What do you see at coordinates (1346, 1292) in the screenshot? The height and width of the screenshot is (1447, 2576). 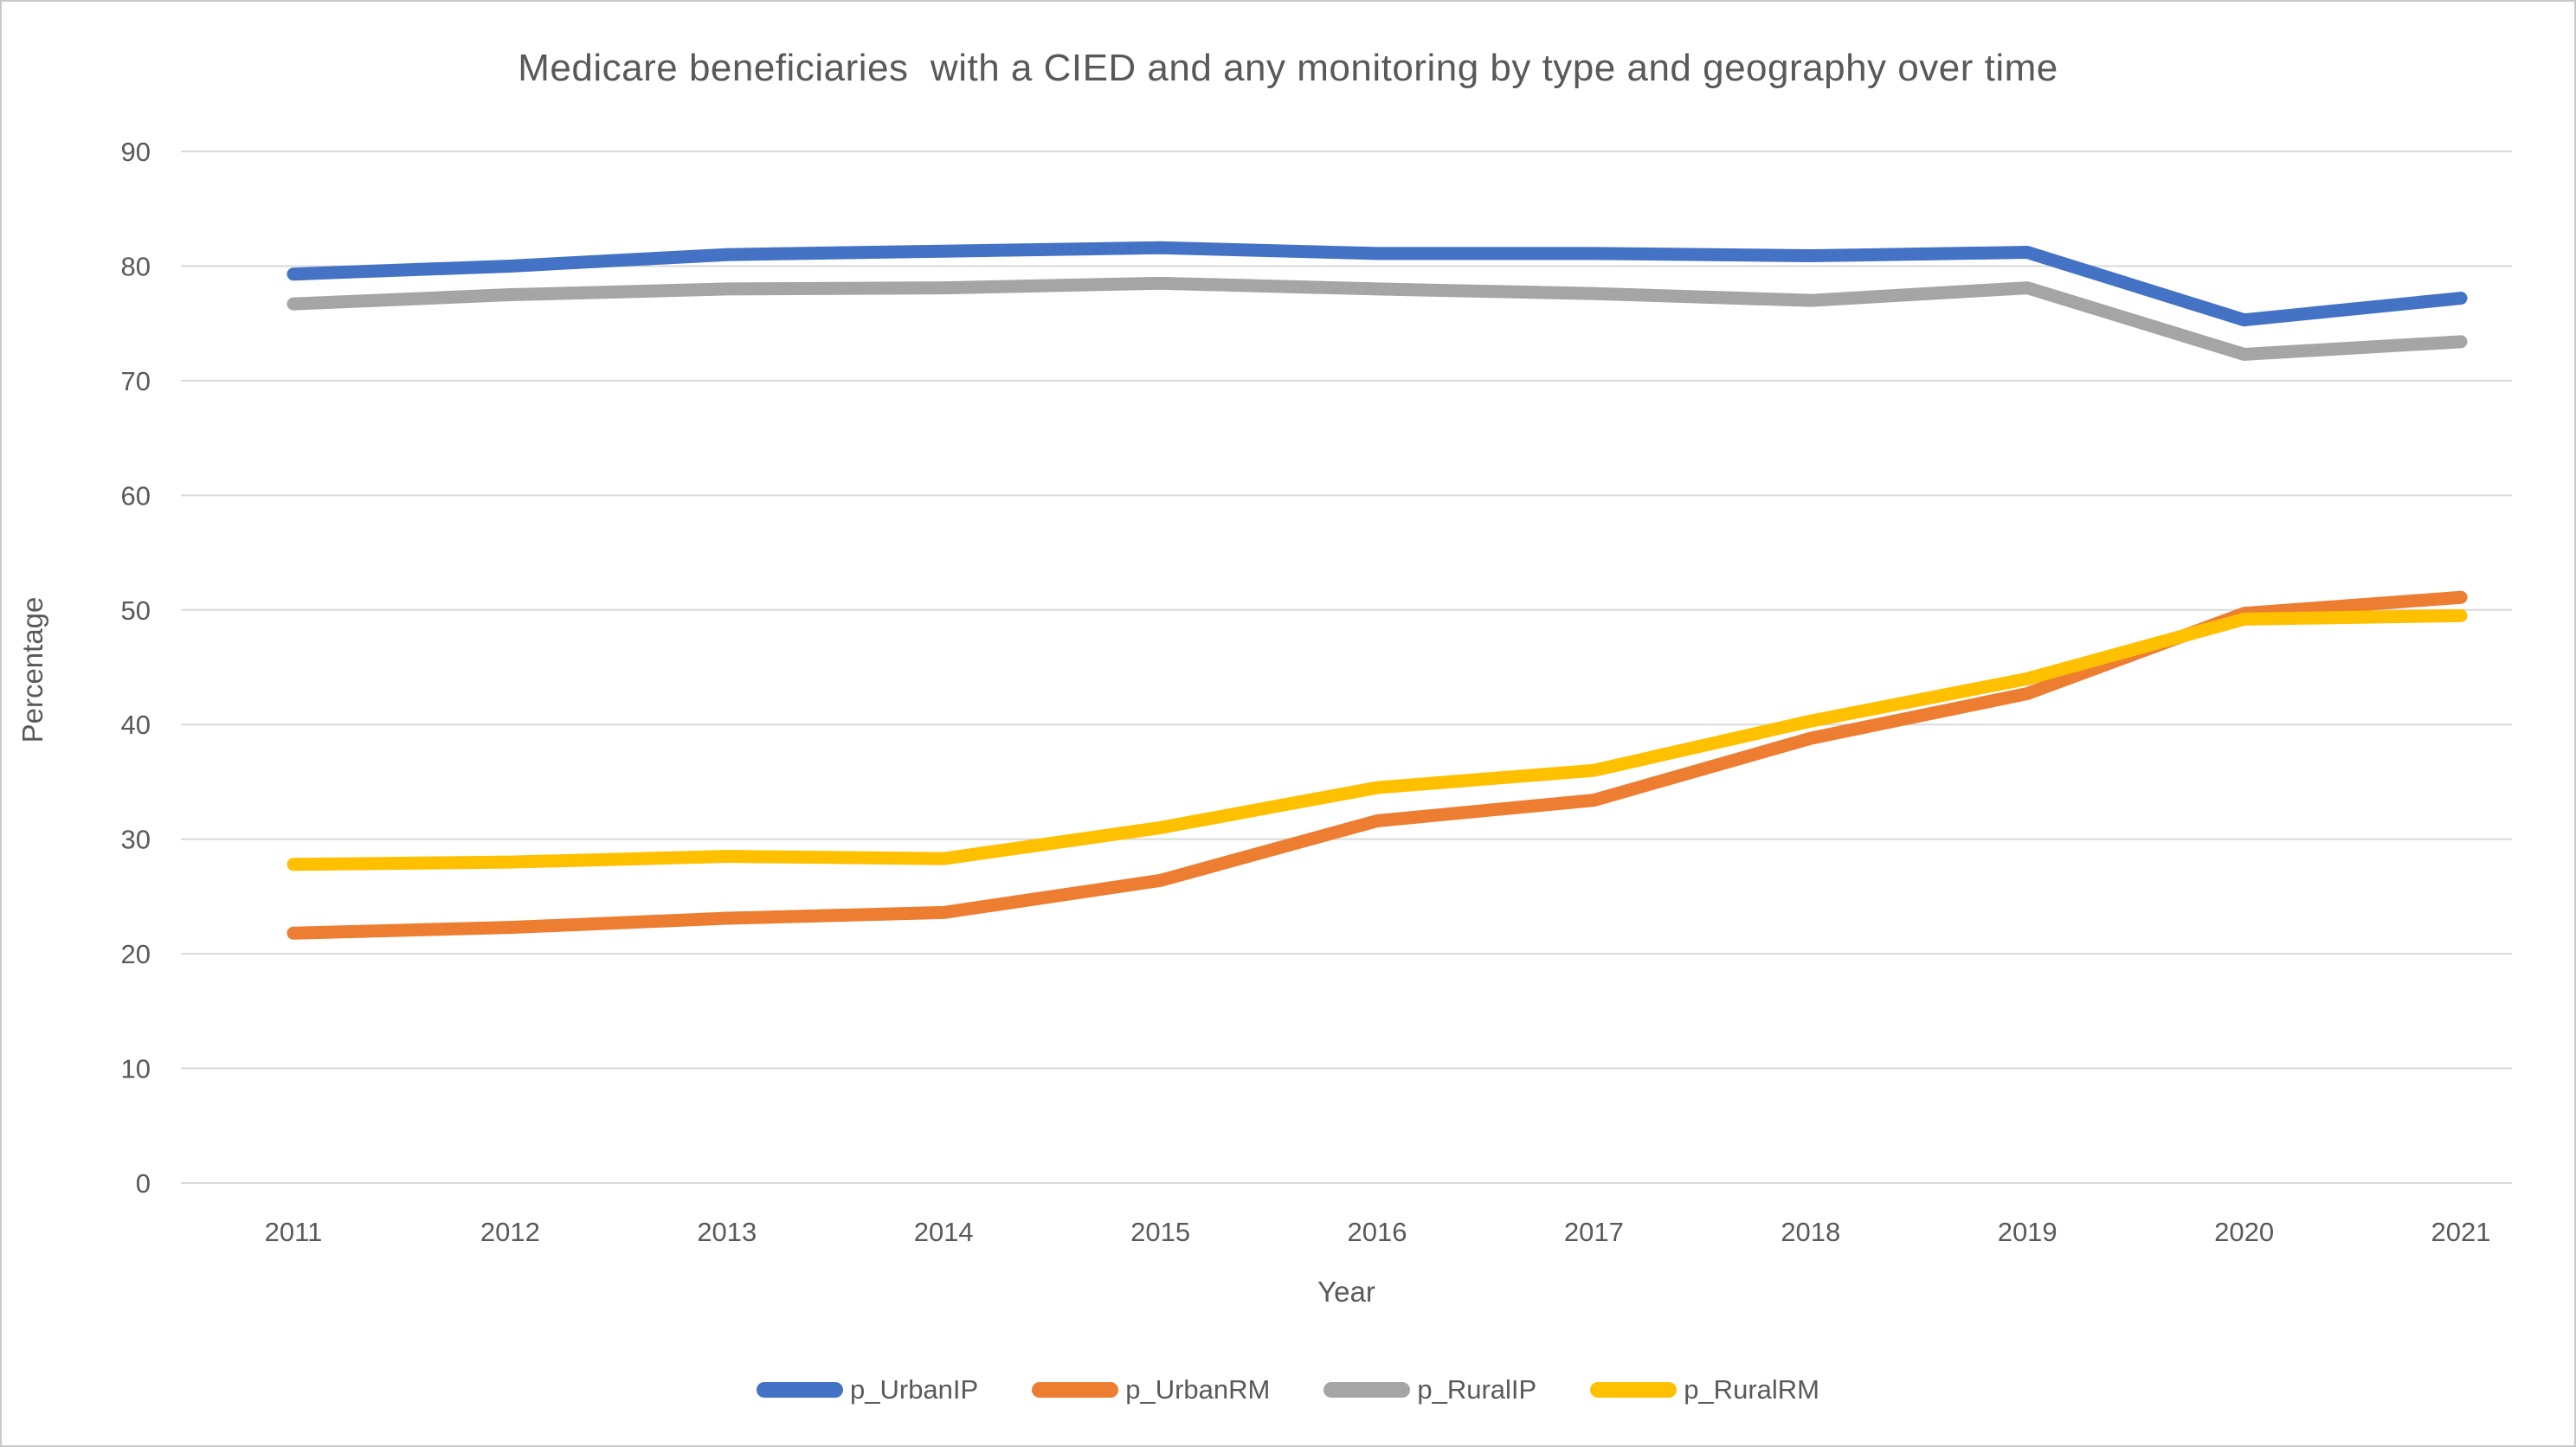 I see `x-axis-title: Year` at bounding box center [1346, 1292].